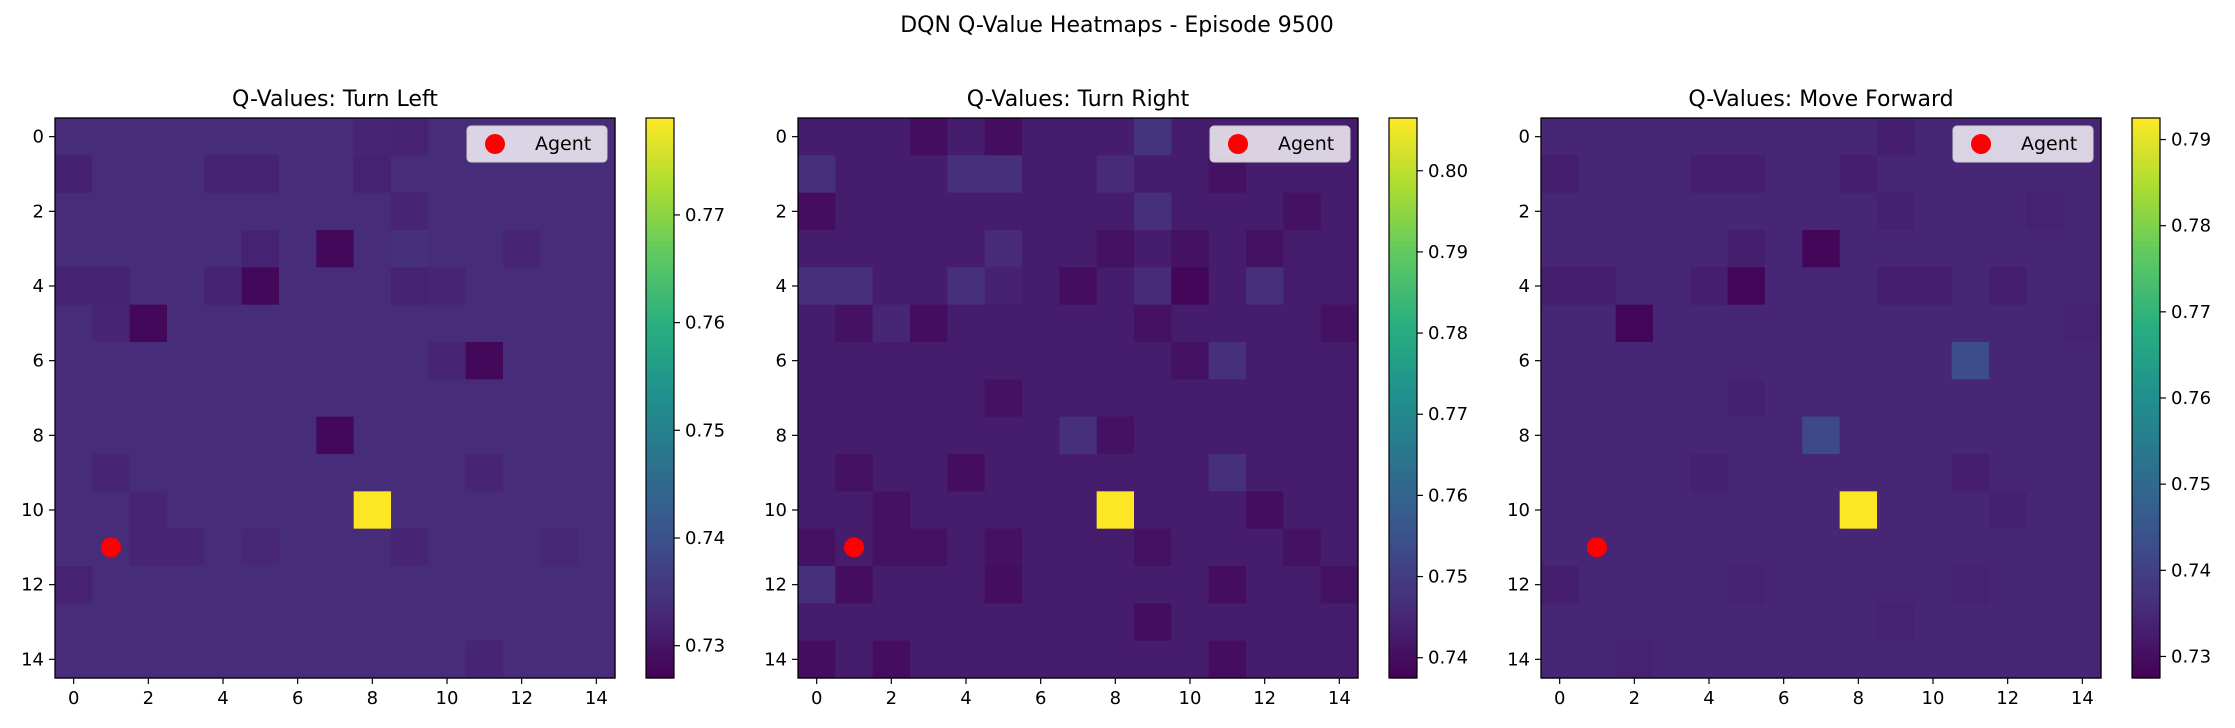  What do you see at coordinates (705, 430) in the screenshot?
I see `colorbar-tick-label: 0.75` at bounding box center [705, 430].